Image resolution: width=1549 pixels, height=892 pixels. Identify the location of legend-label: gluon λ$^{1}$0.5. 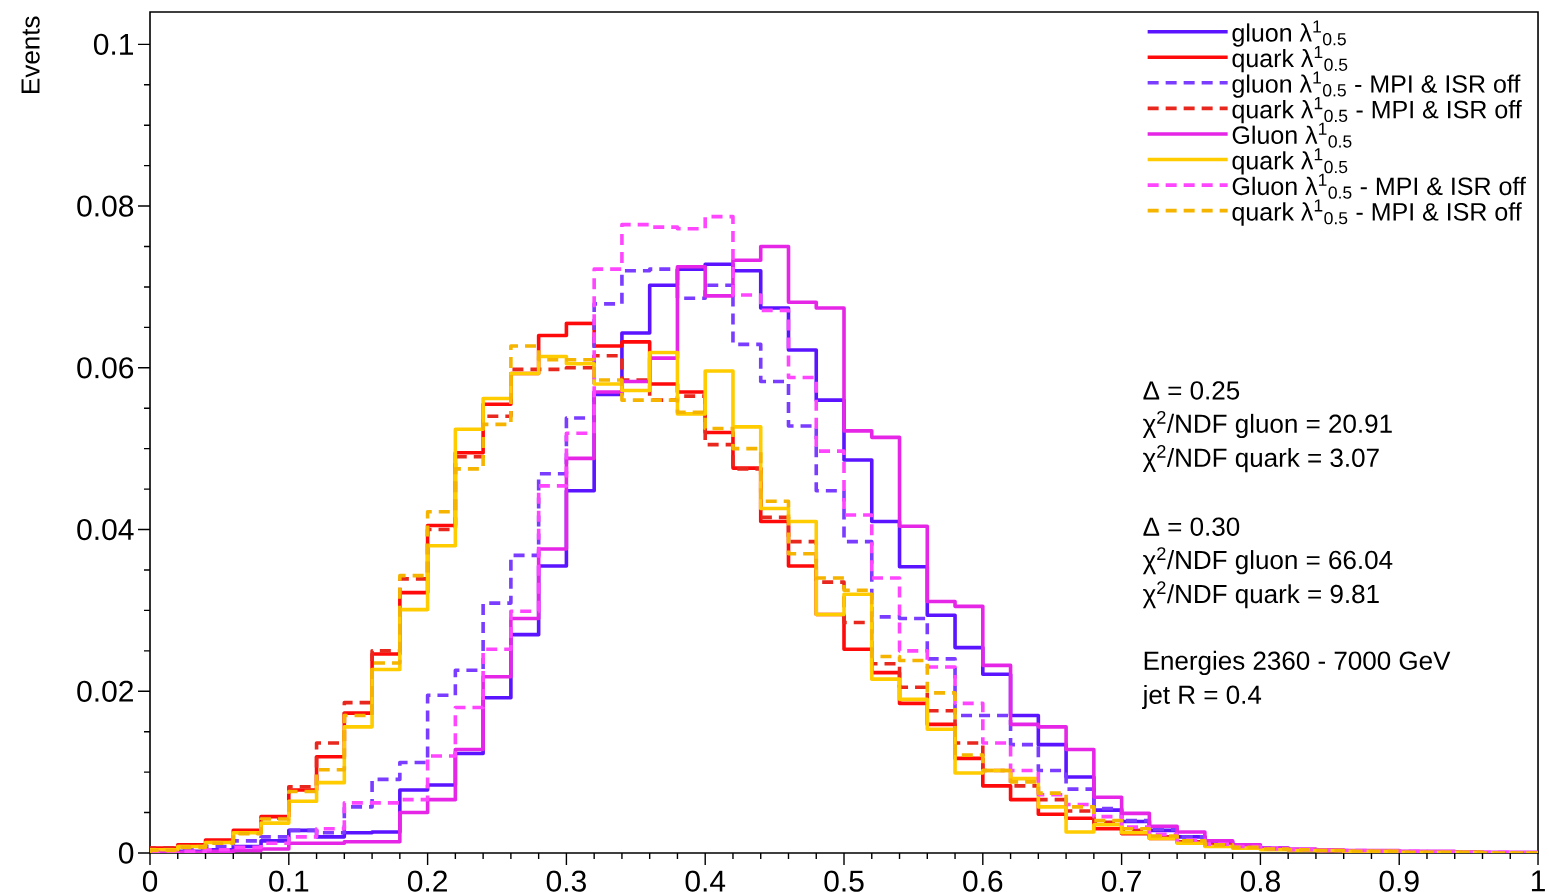
(1289, 33).